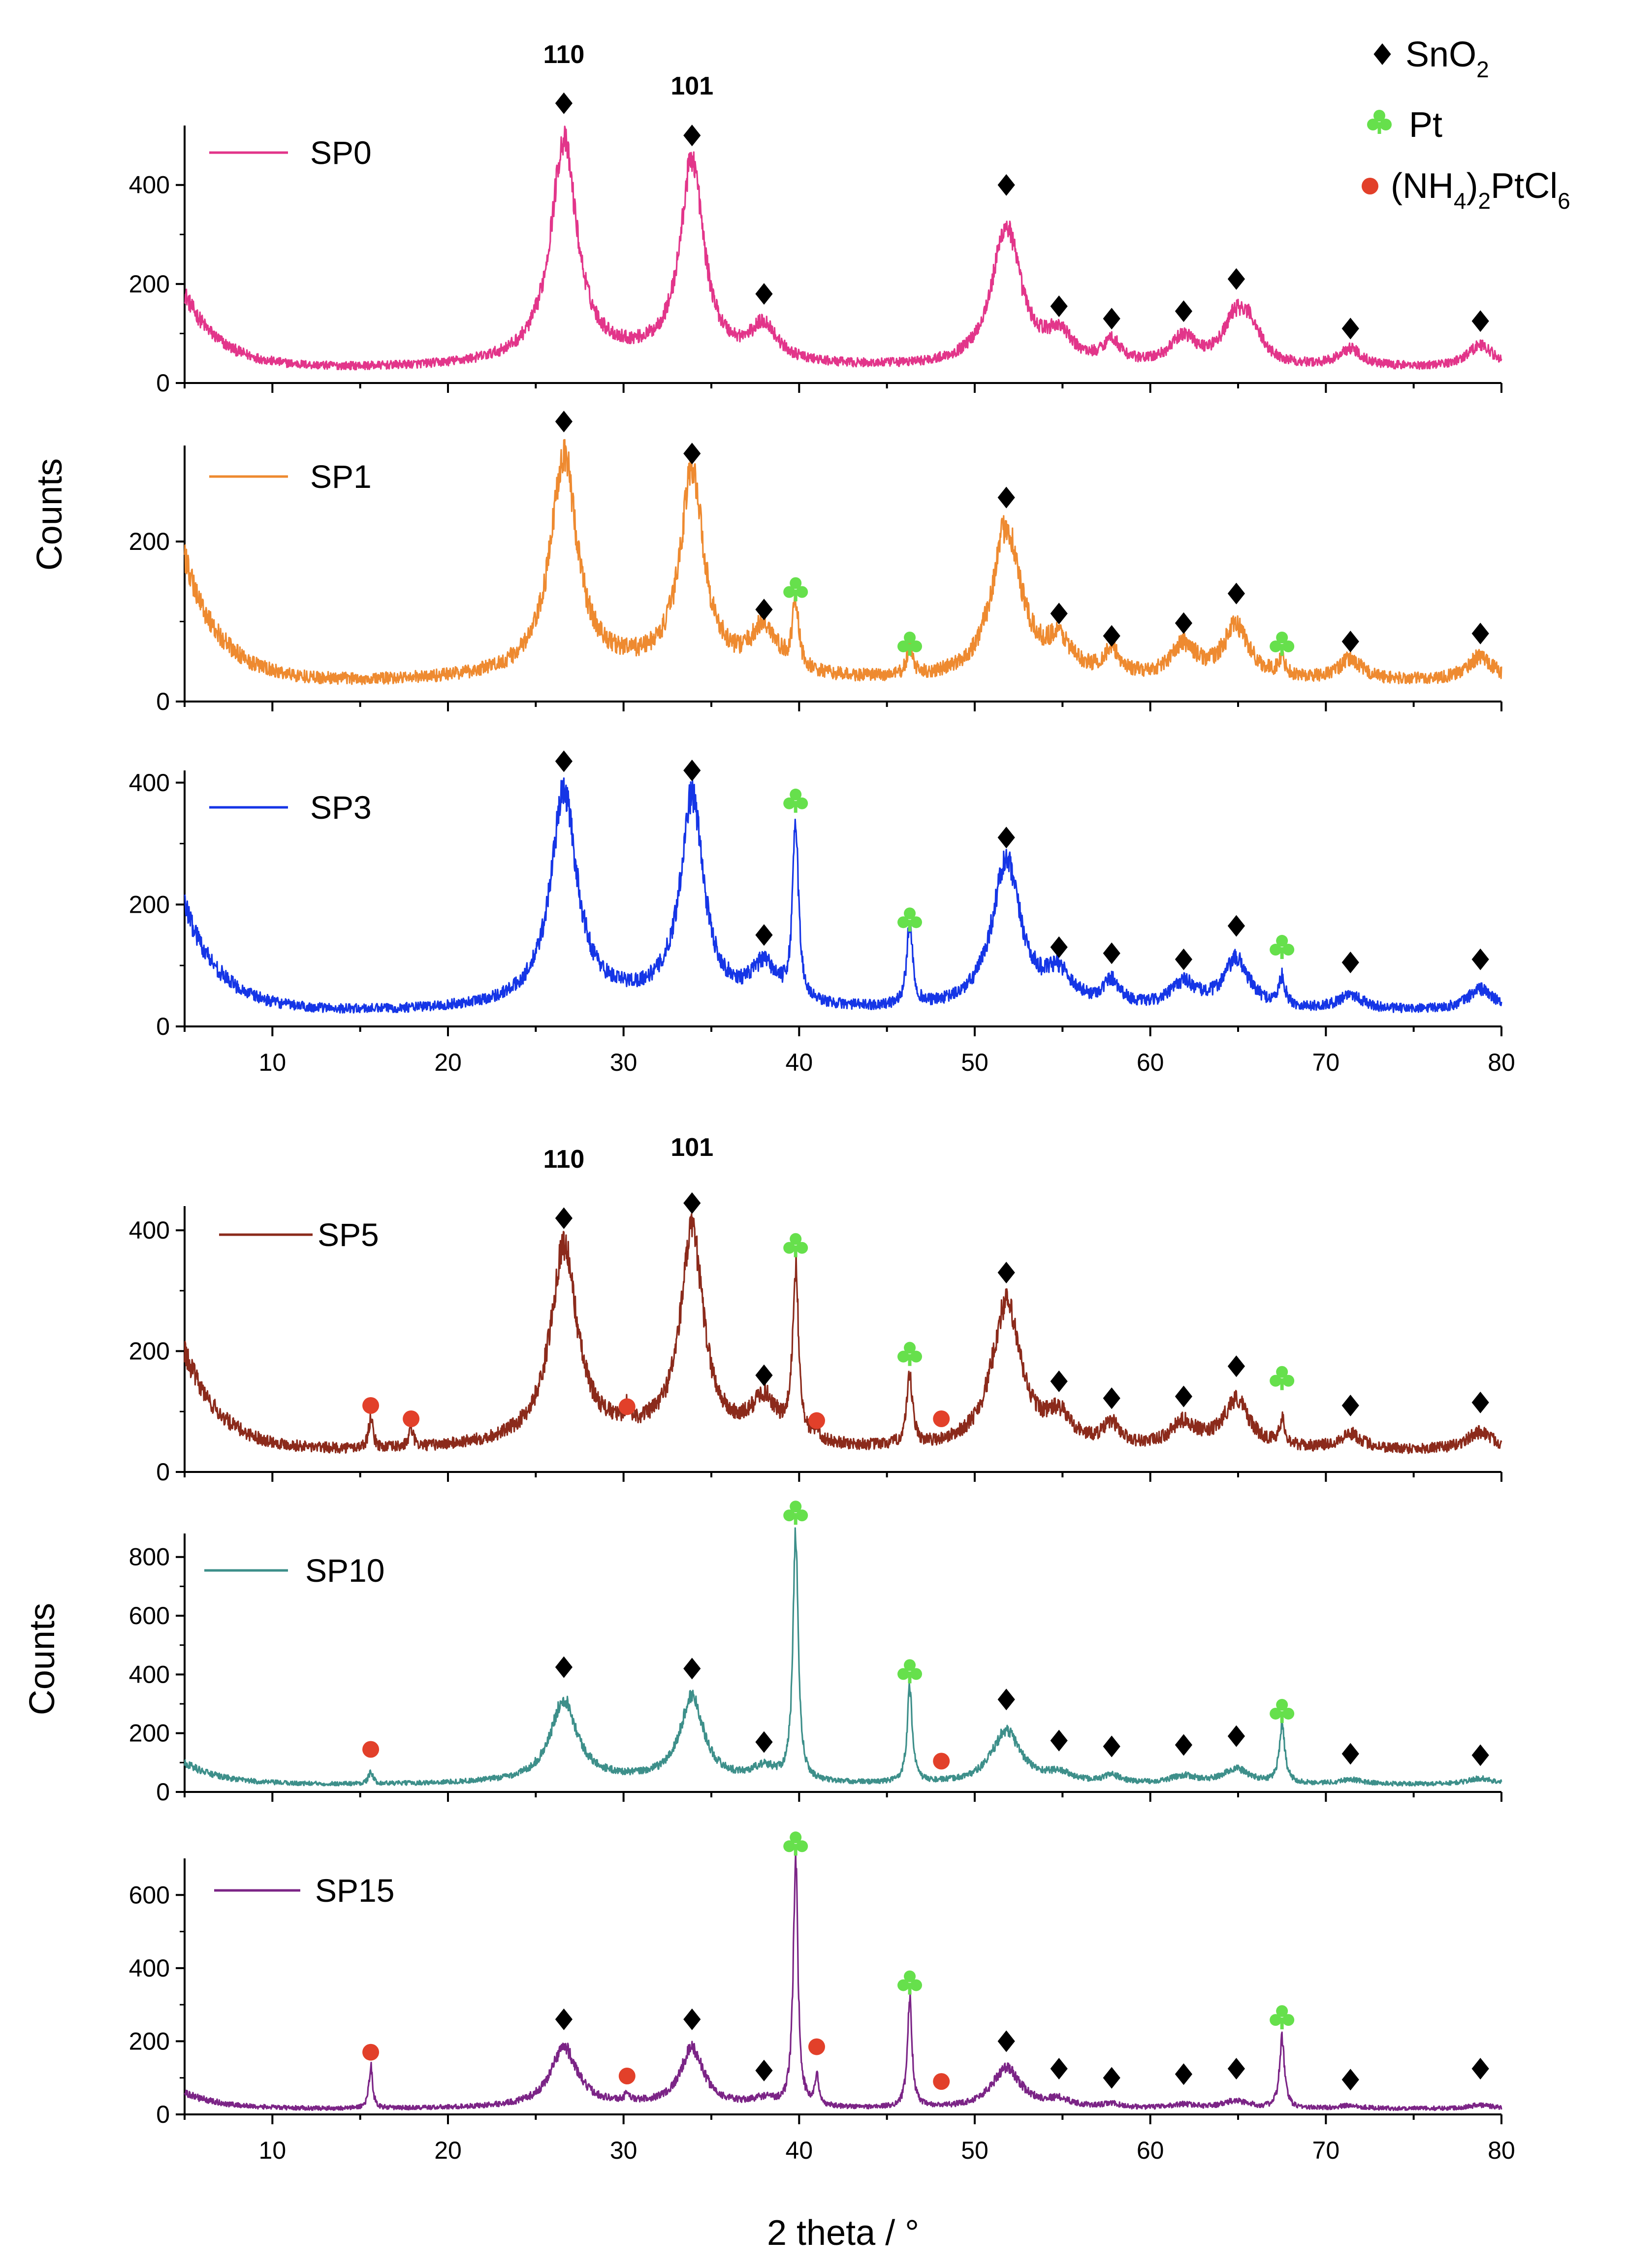 The image size is (1626, 2268). What do you see at coordinates (1370, 186) in the screenshot?
I see `legend-nh4-ptcl6-symbol` at bounding box center [1370, 186].